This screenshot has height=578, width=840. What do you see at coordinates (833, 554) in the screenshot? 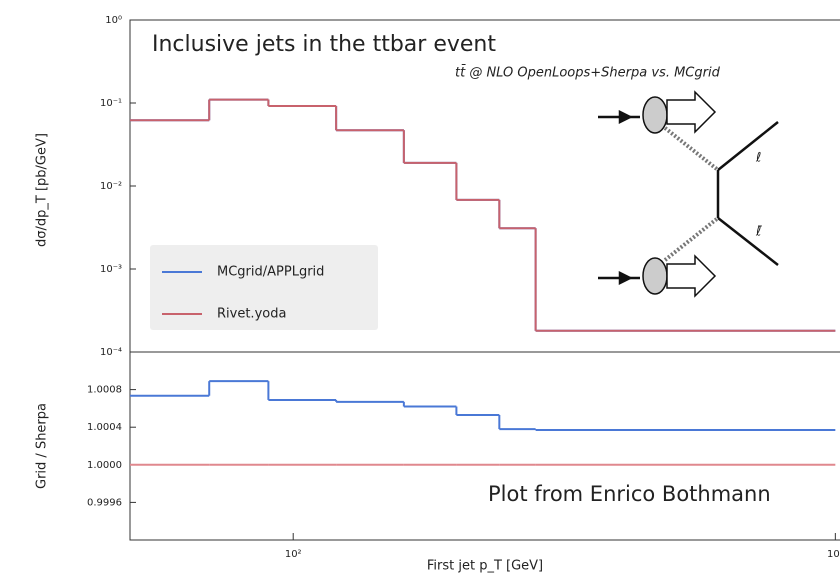
I see `x-tick-label: 10³` at bounding box center [833, 554].